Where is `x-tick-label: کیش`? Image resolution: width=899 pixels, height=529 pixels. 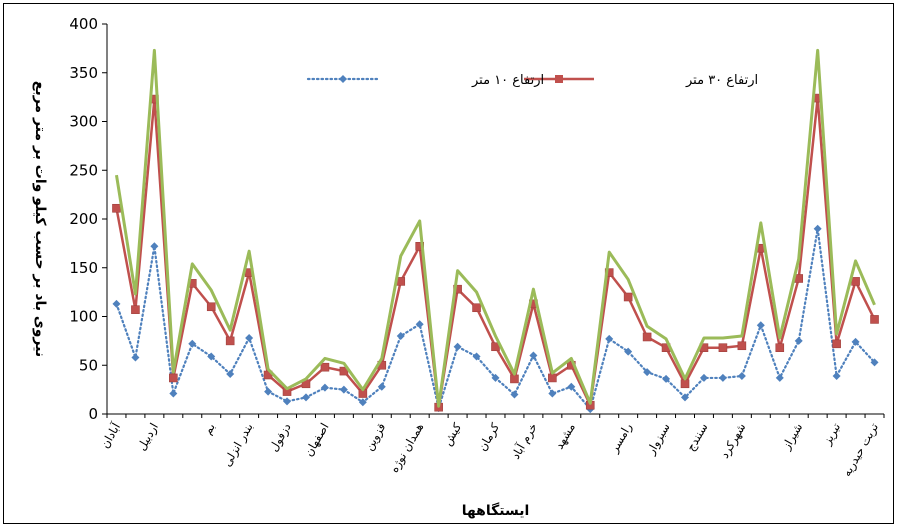 x-tick-label: کیش is located at coordinates (452, 434).